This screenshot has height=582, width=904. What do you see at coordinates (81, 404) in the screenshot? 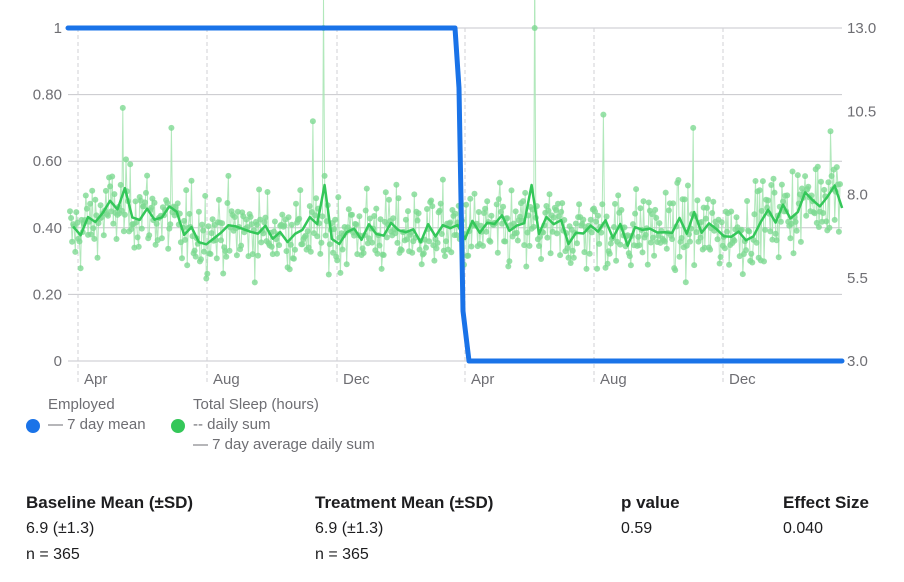
I see `legend-employed-title: Employed` at bounding box center [81, 404].